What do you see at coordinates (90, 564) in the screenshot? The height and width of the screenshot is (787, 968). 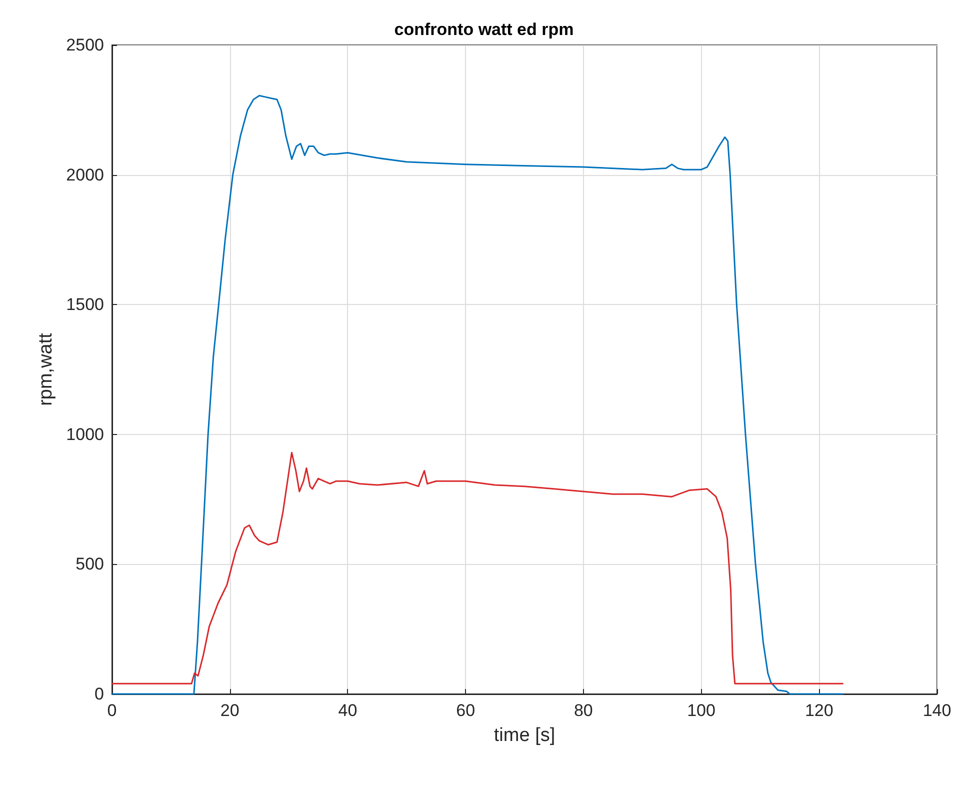 I see `y-tick-label: 500` at bounding box center [90, 564].